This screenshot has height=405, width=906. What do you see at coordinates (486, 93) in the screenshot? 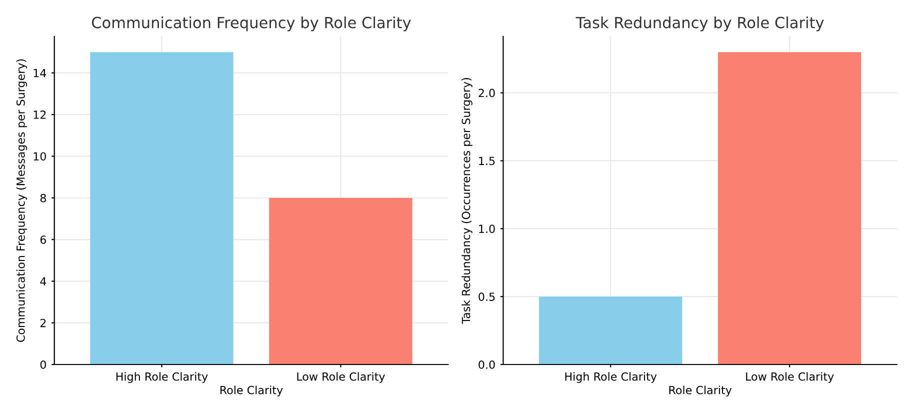
I see `y-tick-label: 2.0` at bounding box center [486, 93].